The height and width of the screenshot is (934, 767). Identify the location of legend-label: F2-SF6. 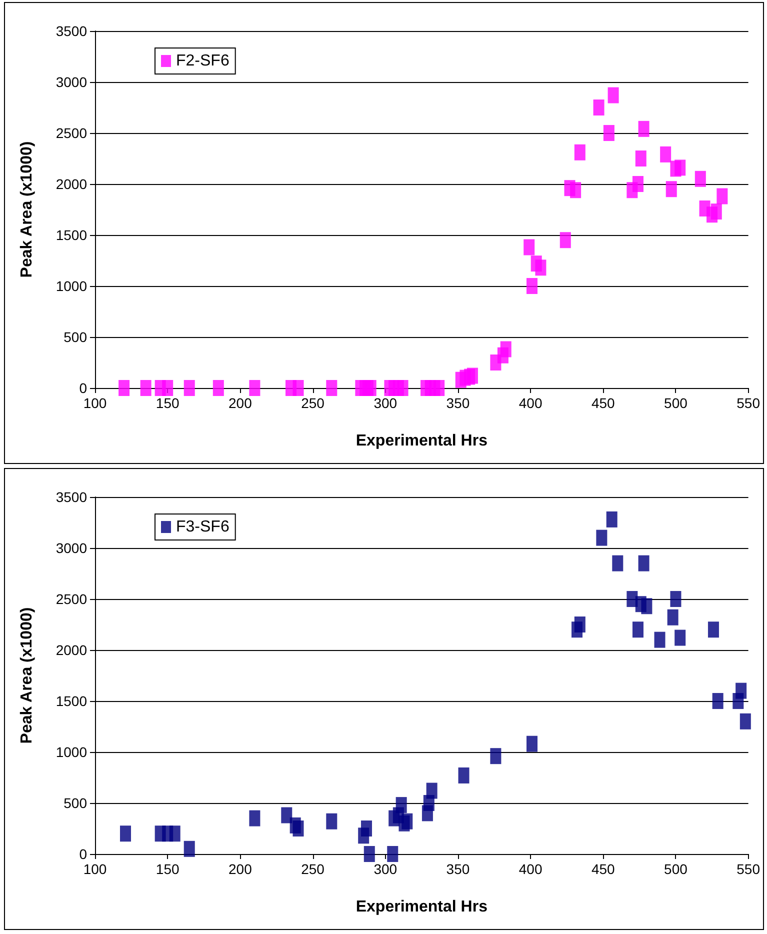
(203, 61).